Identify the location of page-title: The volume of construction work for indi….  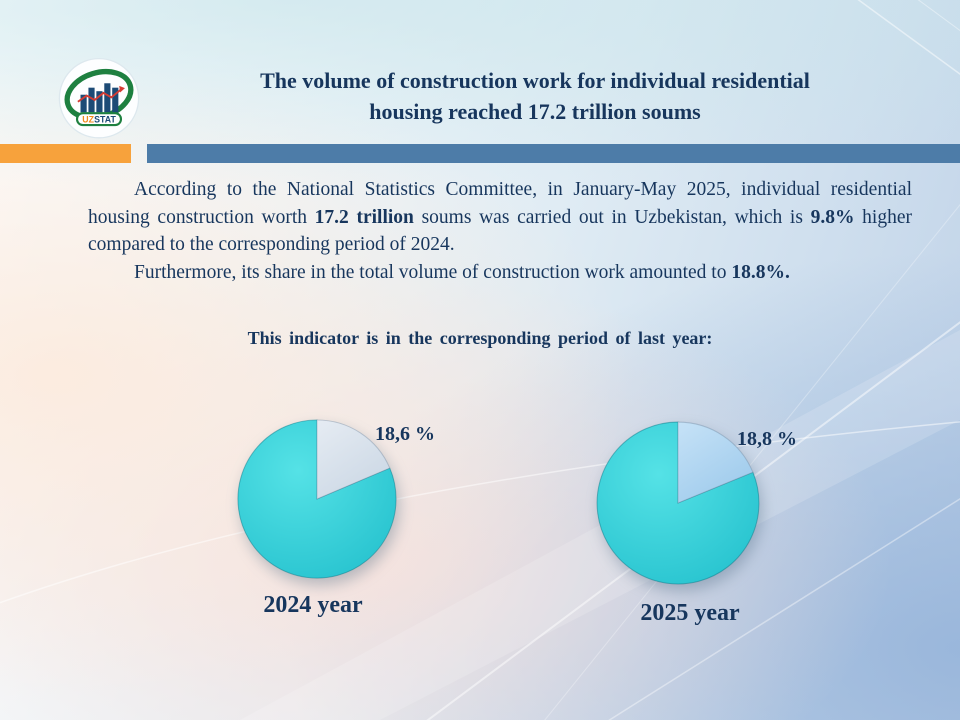
(535, 97).